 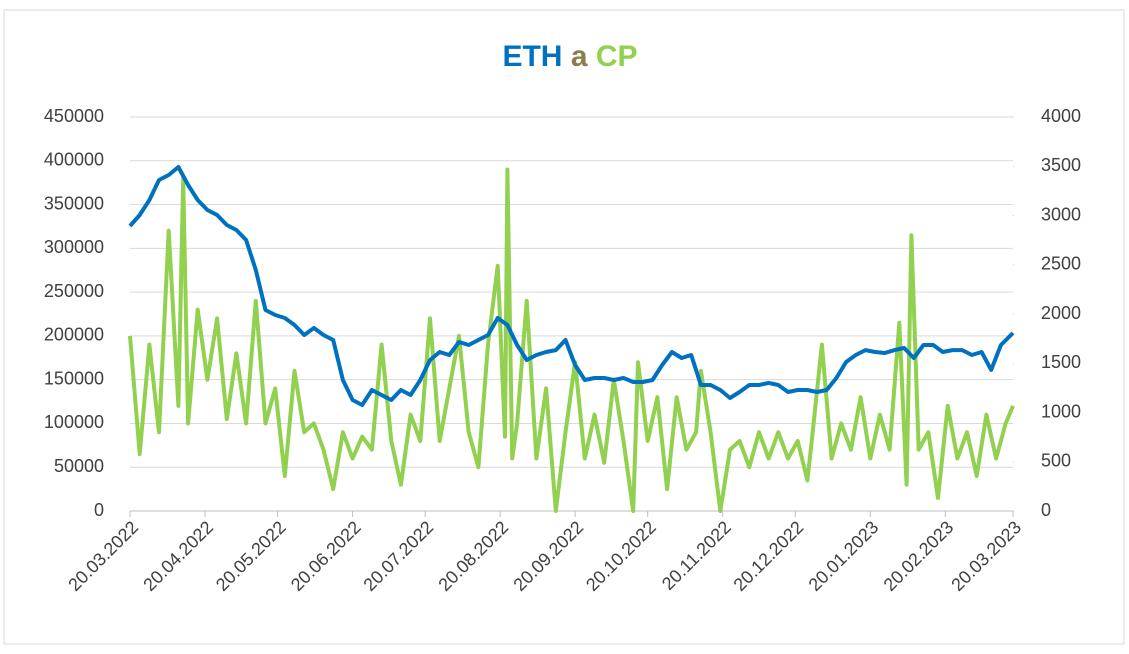 I want to click on y-tick-label: 400000, so click(x=74, y=160).